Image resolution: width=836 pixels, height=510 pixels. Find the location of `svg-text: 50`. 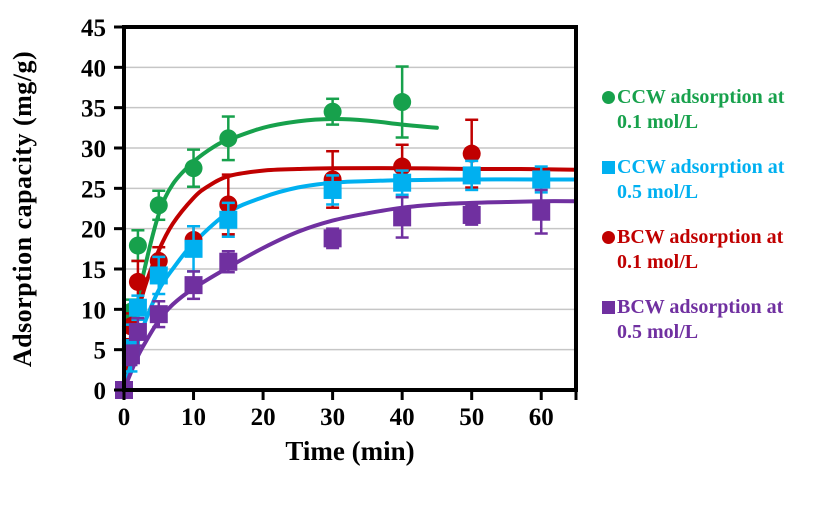

svg-text: 50 is located at coordinates (471, 417).